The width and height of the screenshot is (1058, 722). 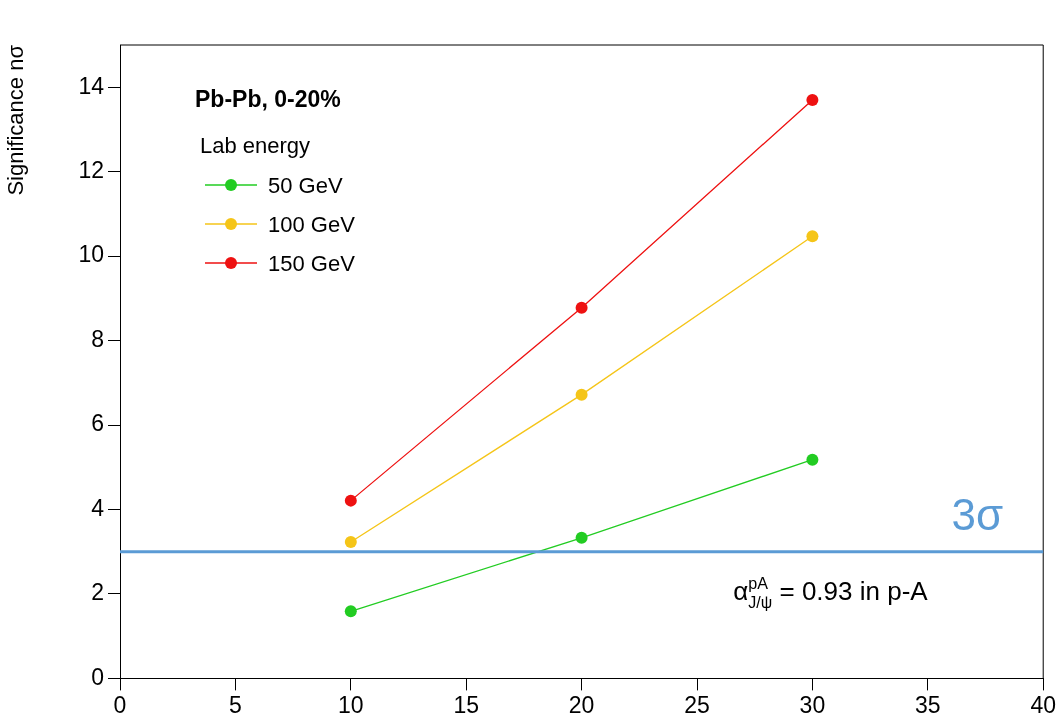 What do you see at coordinates (97, 592) in the screenshot?
I see `y-tick-label: 2` at bounding box center [97, 592].